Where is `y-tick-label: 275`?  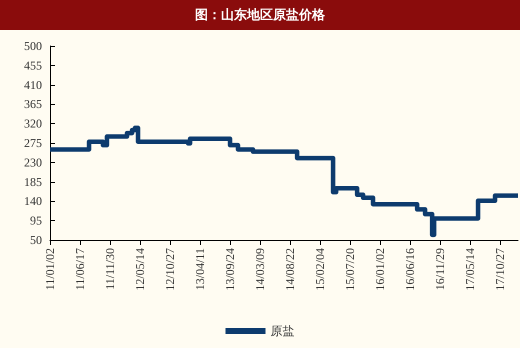
y-tick-label: 275 is located at coordinates (33, 143).